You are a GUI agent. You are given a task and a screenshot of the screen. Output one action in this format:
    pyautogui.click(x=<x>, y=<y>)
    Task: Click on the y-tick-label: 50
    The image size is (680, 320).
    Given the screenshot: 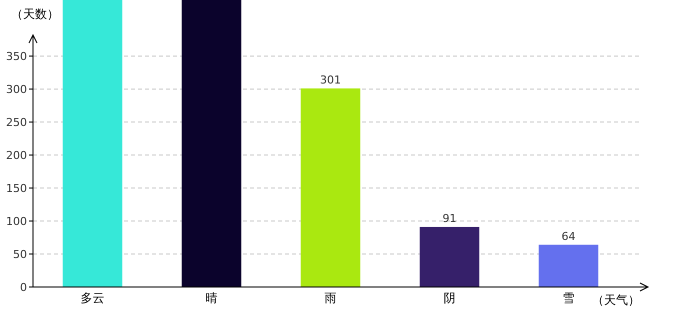 What is the action you would take?
    pyautogui.click(x=20, y=255)
    